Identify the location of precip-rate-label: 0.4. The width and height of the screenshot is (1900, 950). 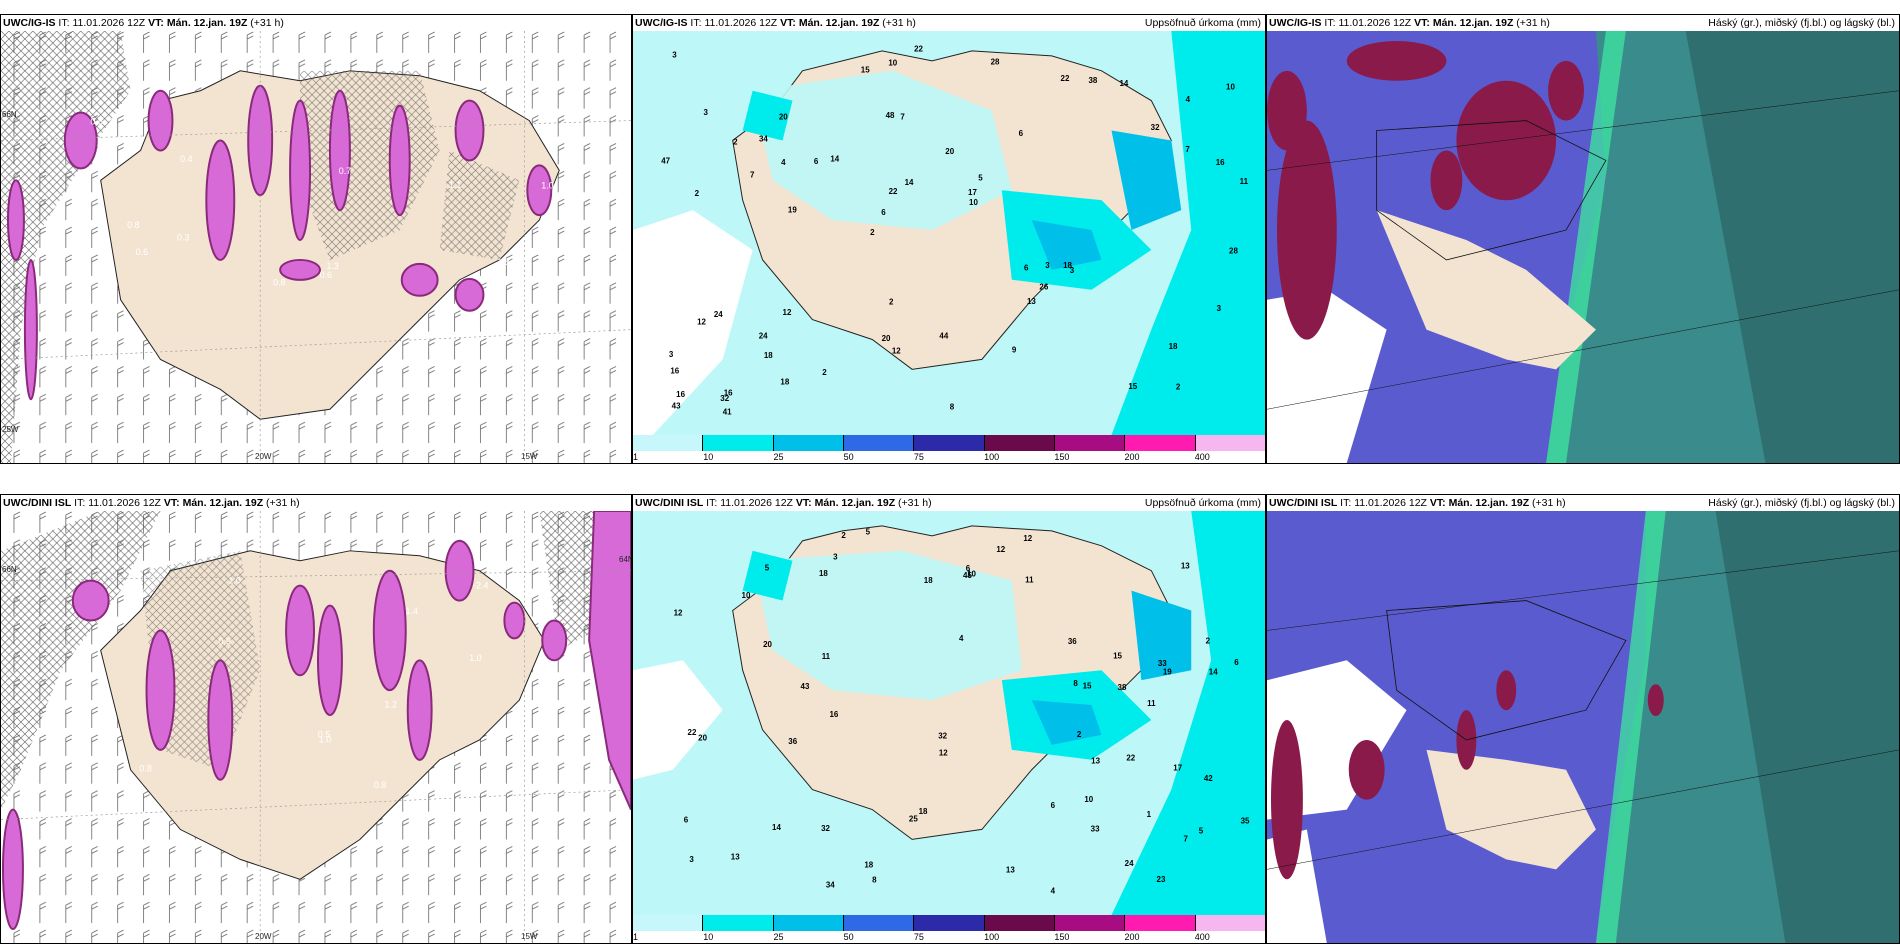
(186, 159).